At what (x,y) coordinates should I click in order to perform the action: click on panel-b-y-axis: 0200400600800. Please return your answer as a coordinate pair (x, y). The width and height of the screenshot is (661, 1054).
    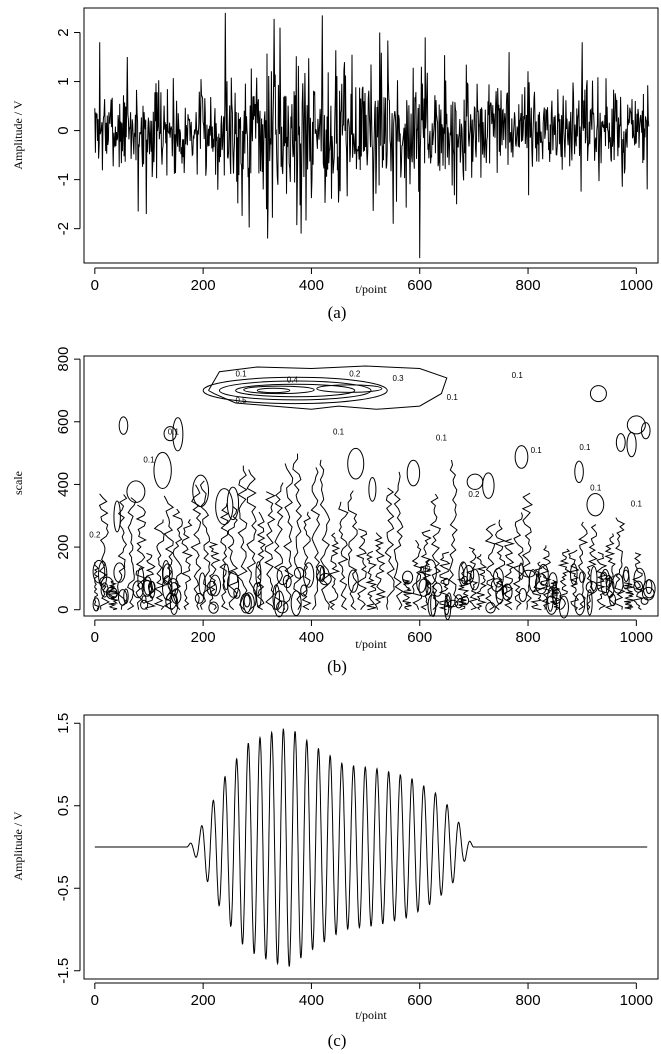
    Looking at the image, I should click on (67, 480).